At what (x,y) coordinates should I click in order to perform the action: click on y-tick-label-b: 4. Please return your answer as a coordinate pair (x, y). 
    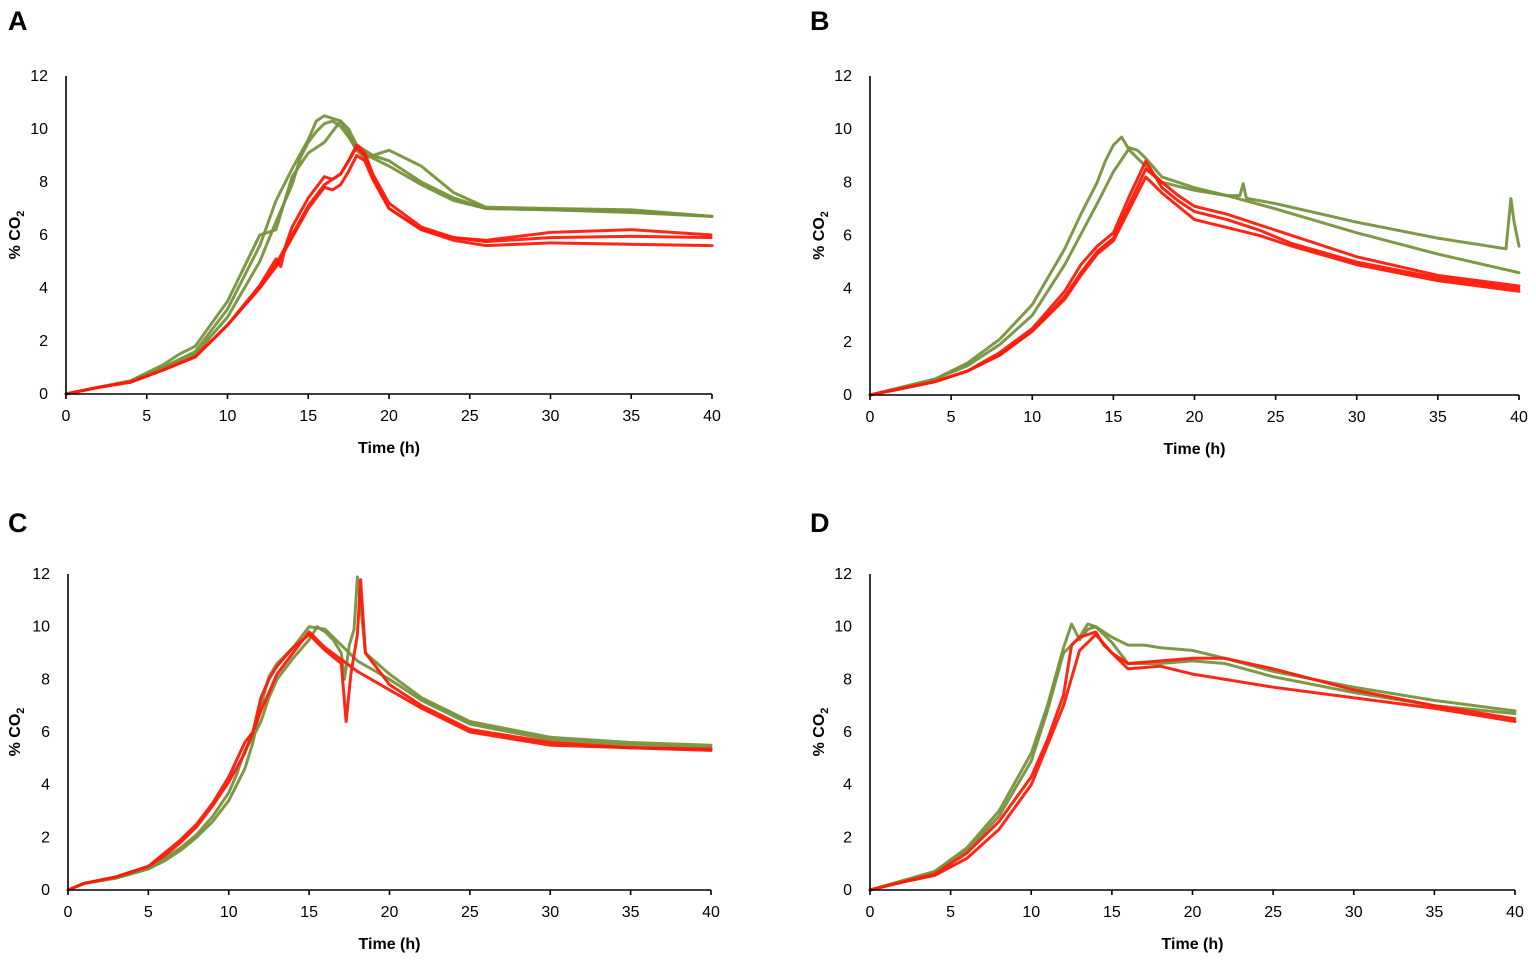
    Looking at the image, I should click on (847, 289).